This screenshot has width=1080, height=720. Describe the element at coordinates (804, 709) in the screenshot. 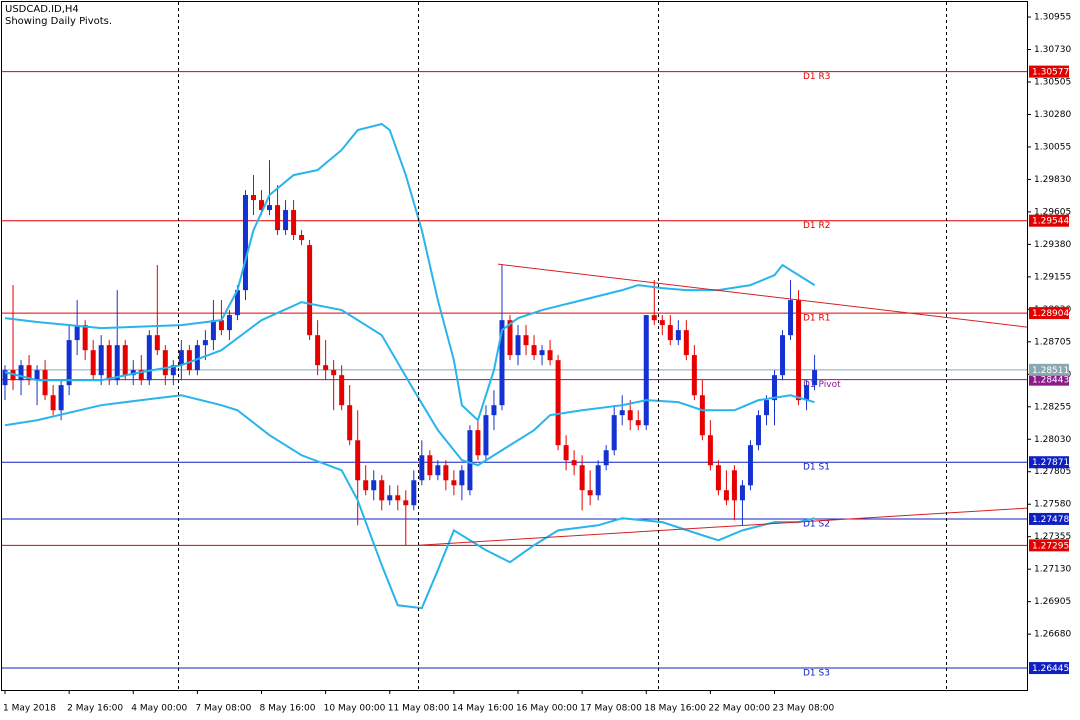

I see `x-tick-label: 23 May 08:00` at that location.